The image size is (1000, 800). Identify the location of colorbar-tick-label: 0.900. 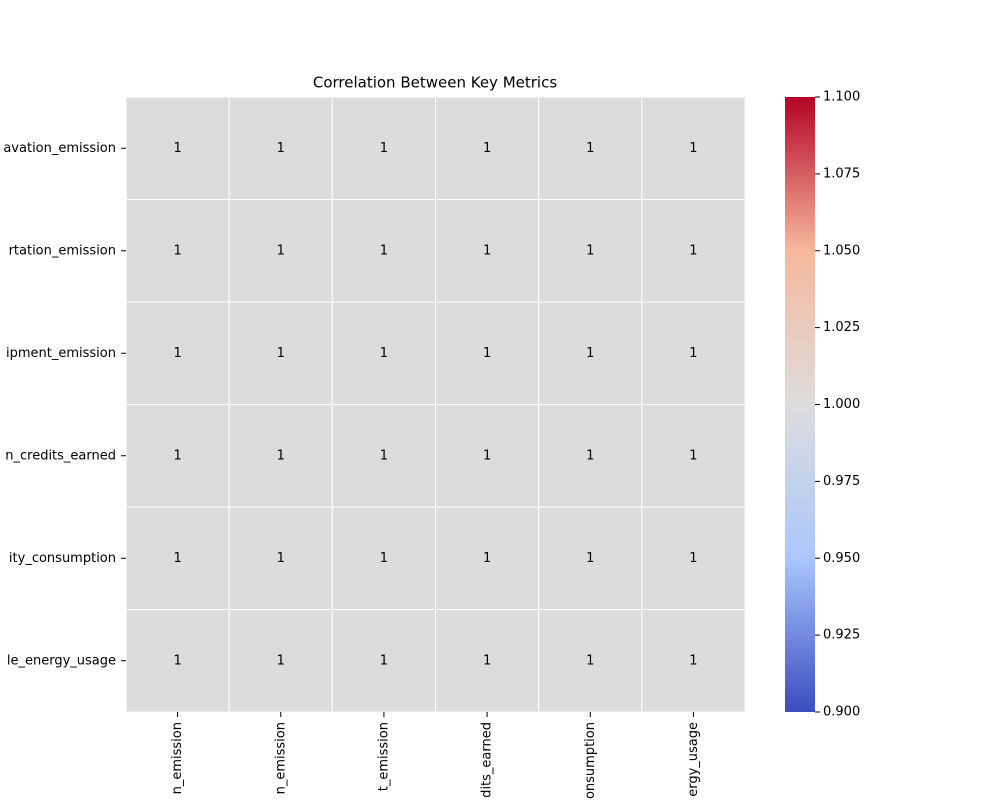
(841, 712).